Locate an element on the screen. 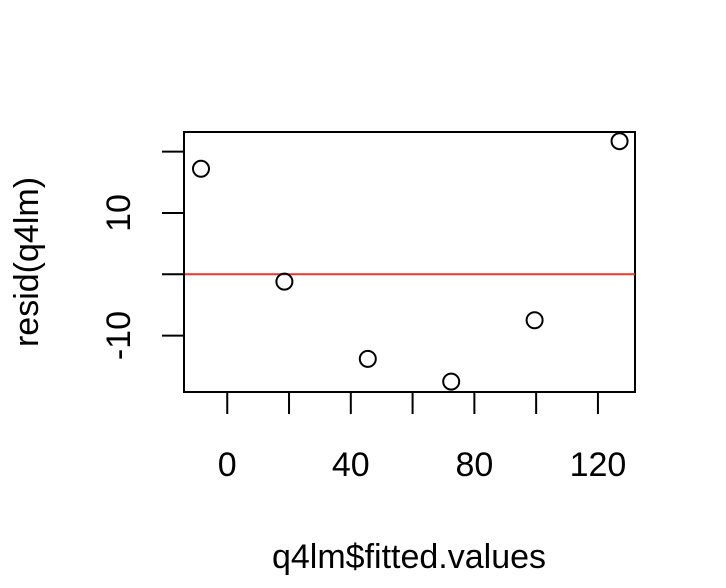 The image size is (726, 588). y-tick-label: 10 is located at coordinates (119, 213).